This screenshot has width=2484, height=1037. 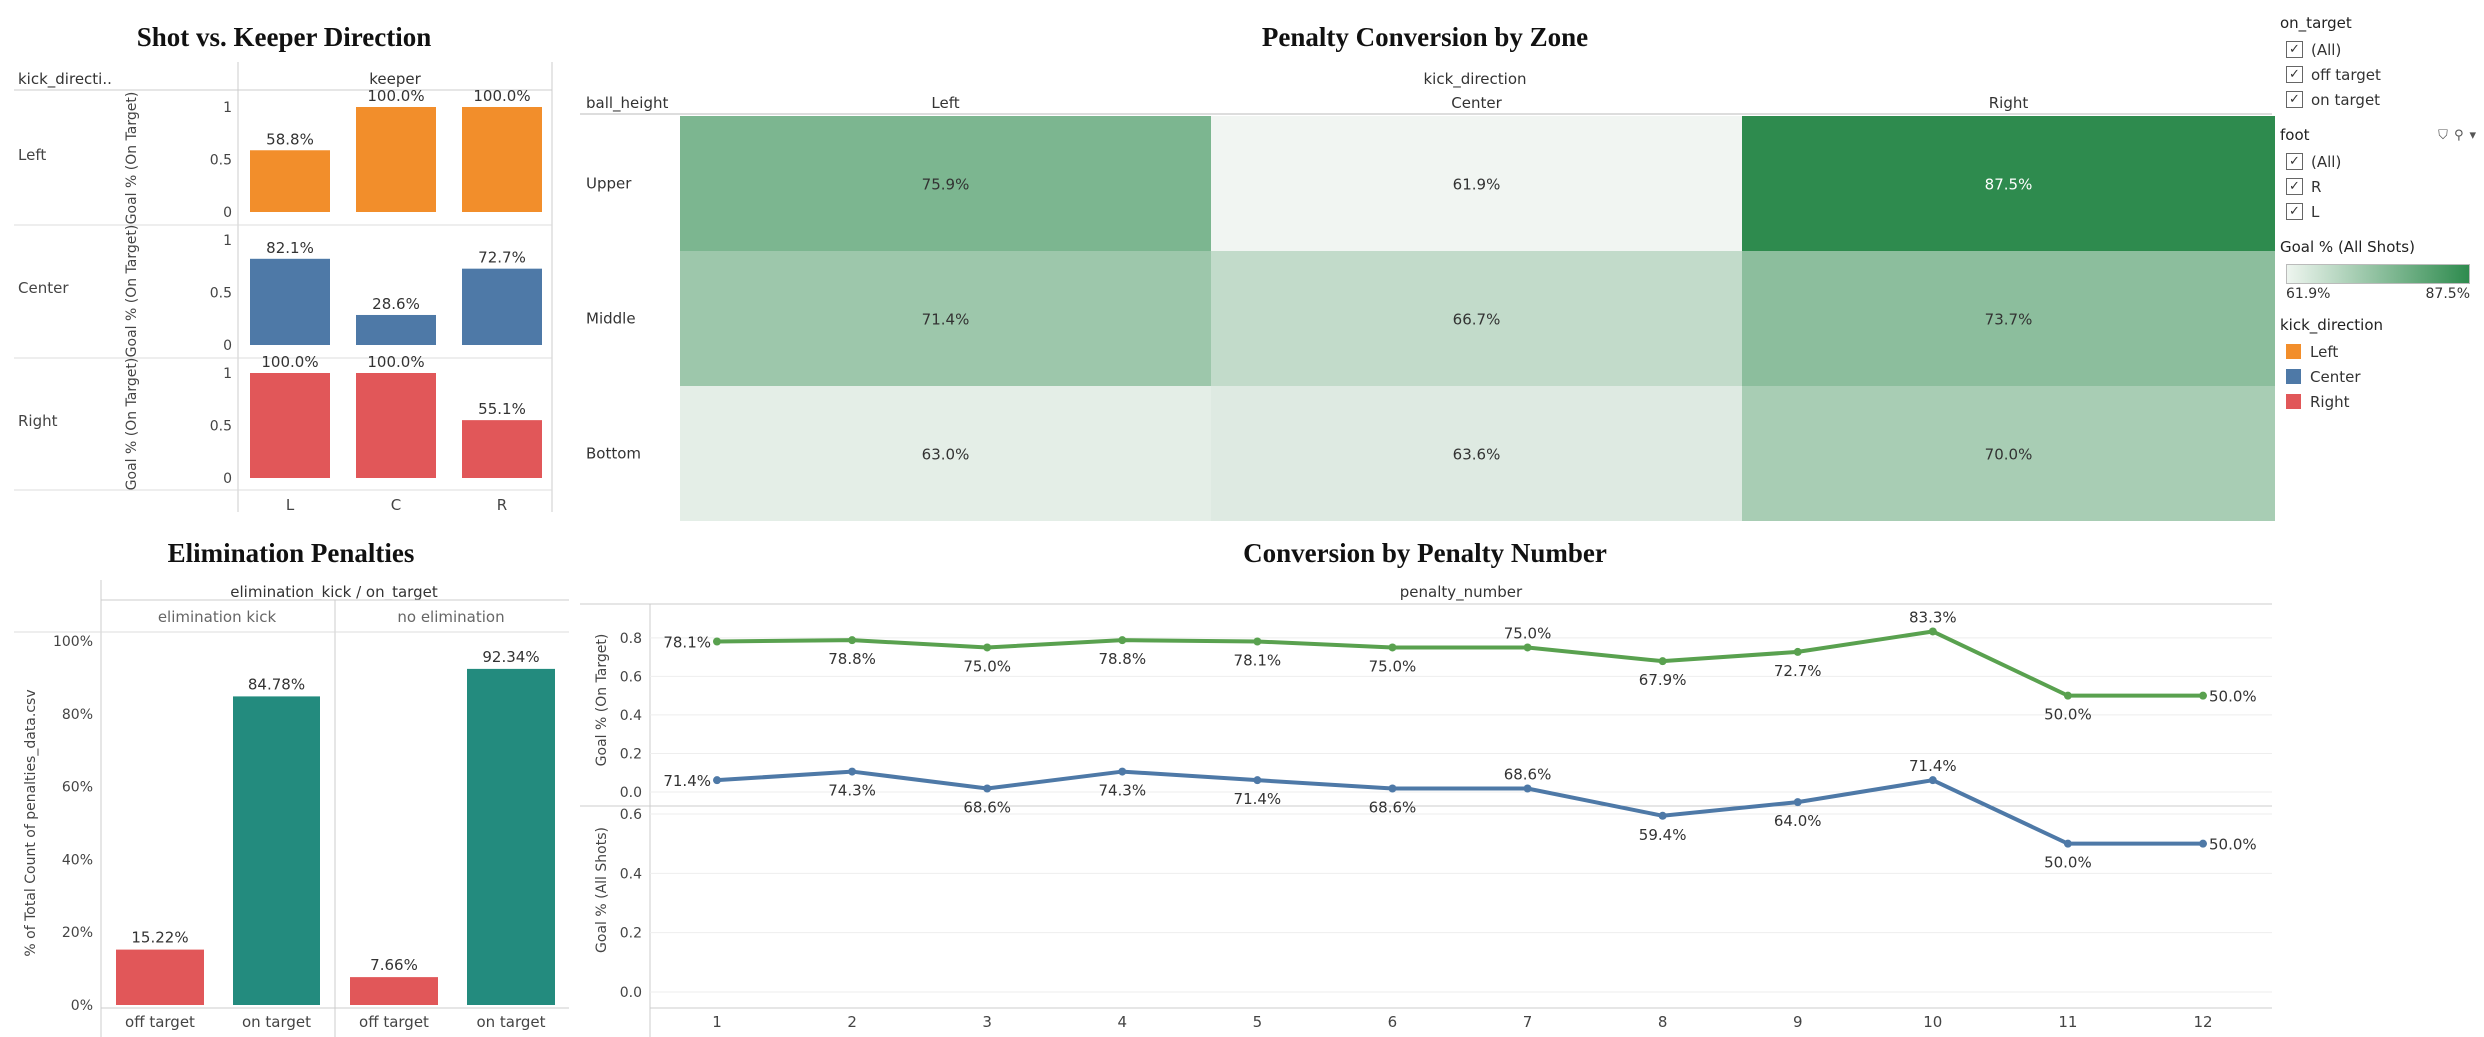 I want to click on y-axis-label-all-shots: Goal % (All Shots), so click(x=602, y=890).